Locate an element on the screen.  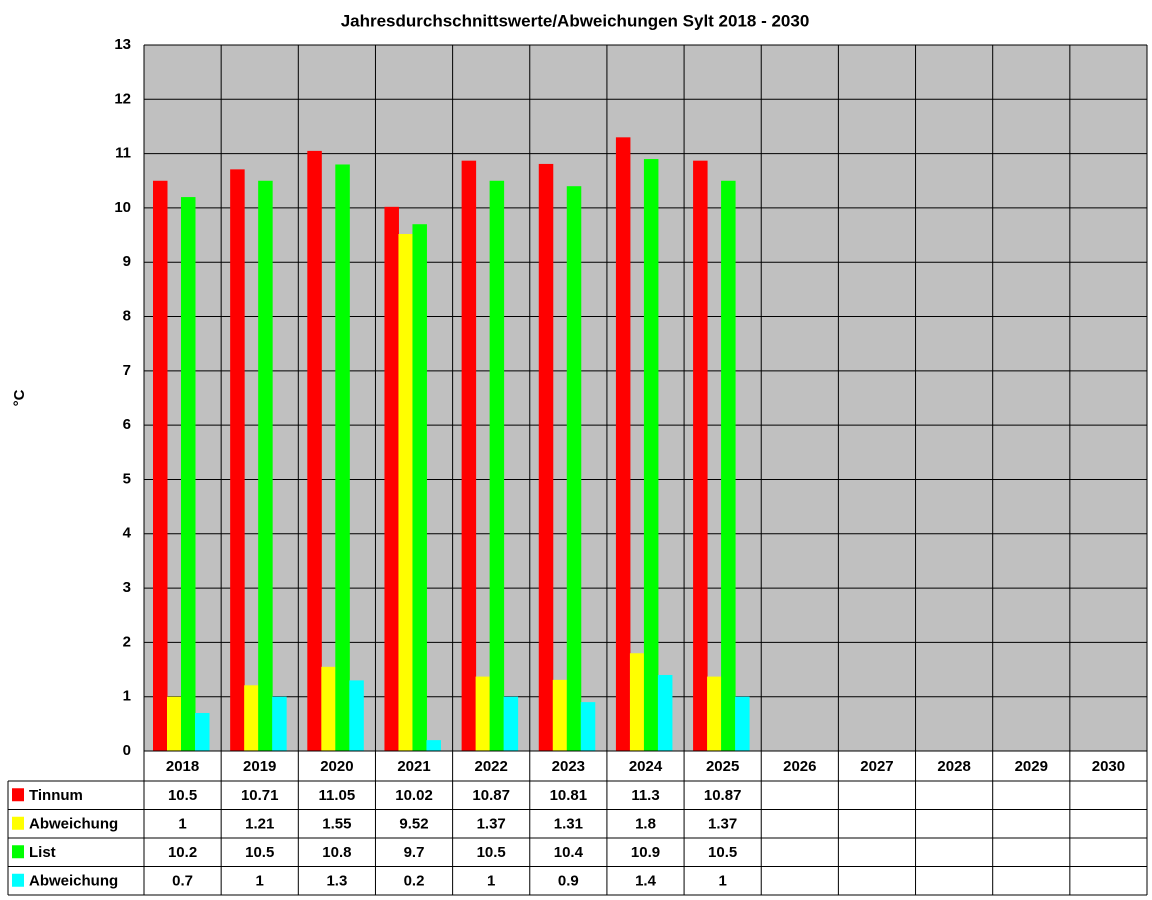
x-tick-label: 2030 is located at coordinates (1108, 766).